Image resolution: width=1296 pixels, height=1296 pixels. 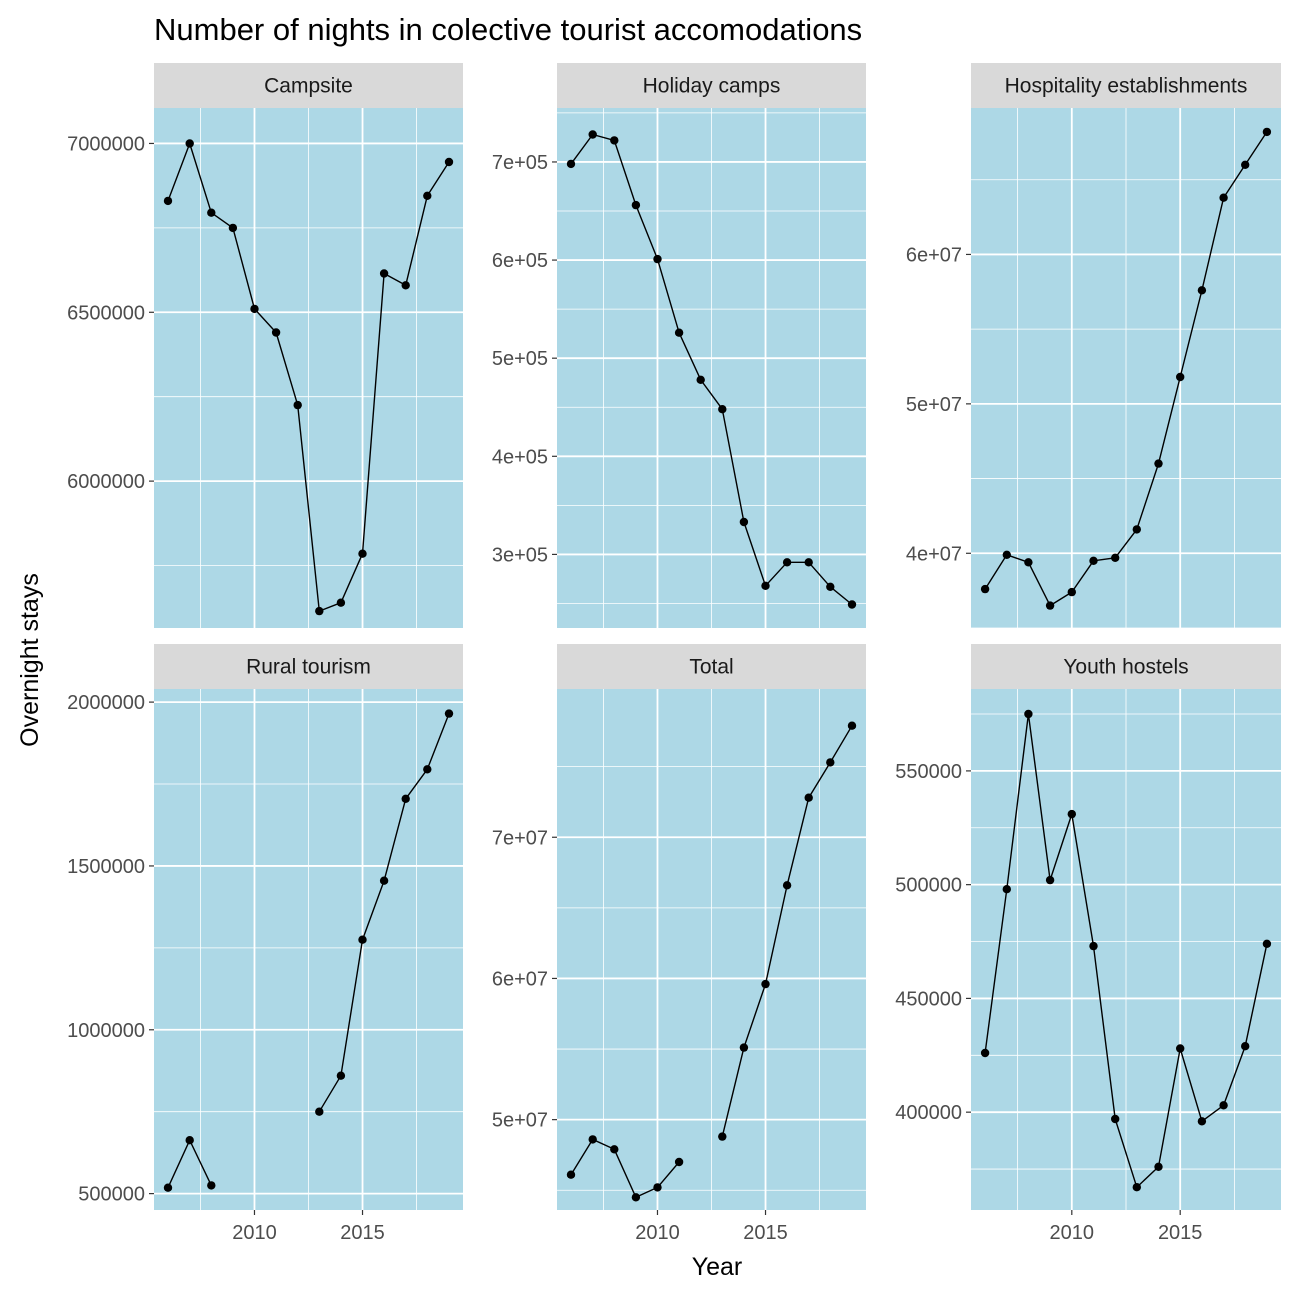 I want to click on facet-campsite: Campsite 6000000 6500000 7000000, so click(x=265, y=345).